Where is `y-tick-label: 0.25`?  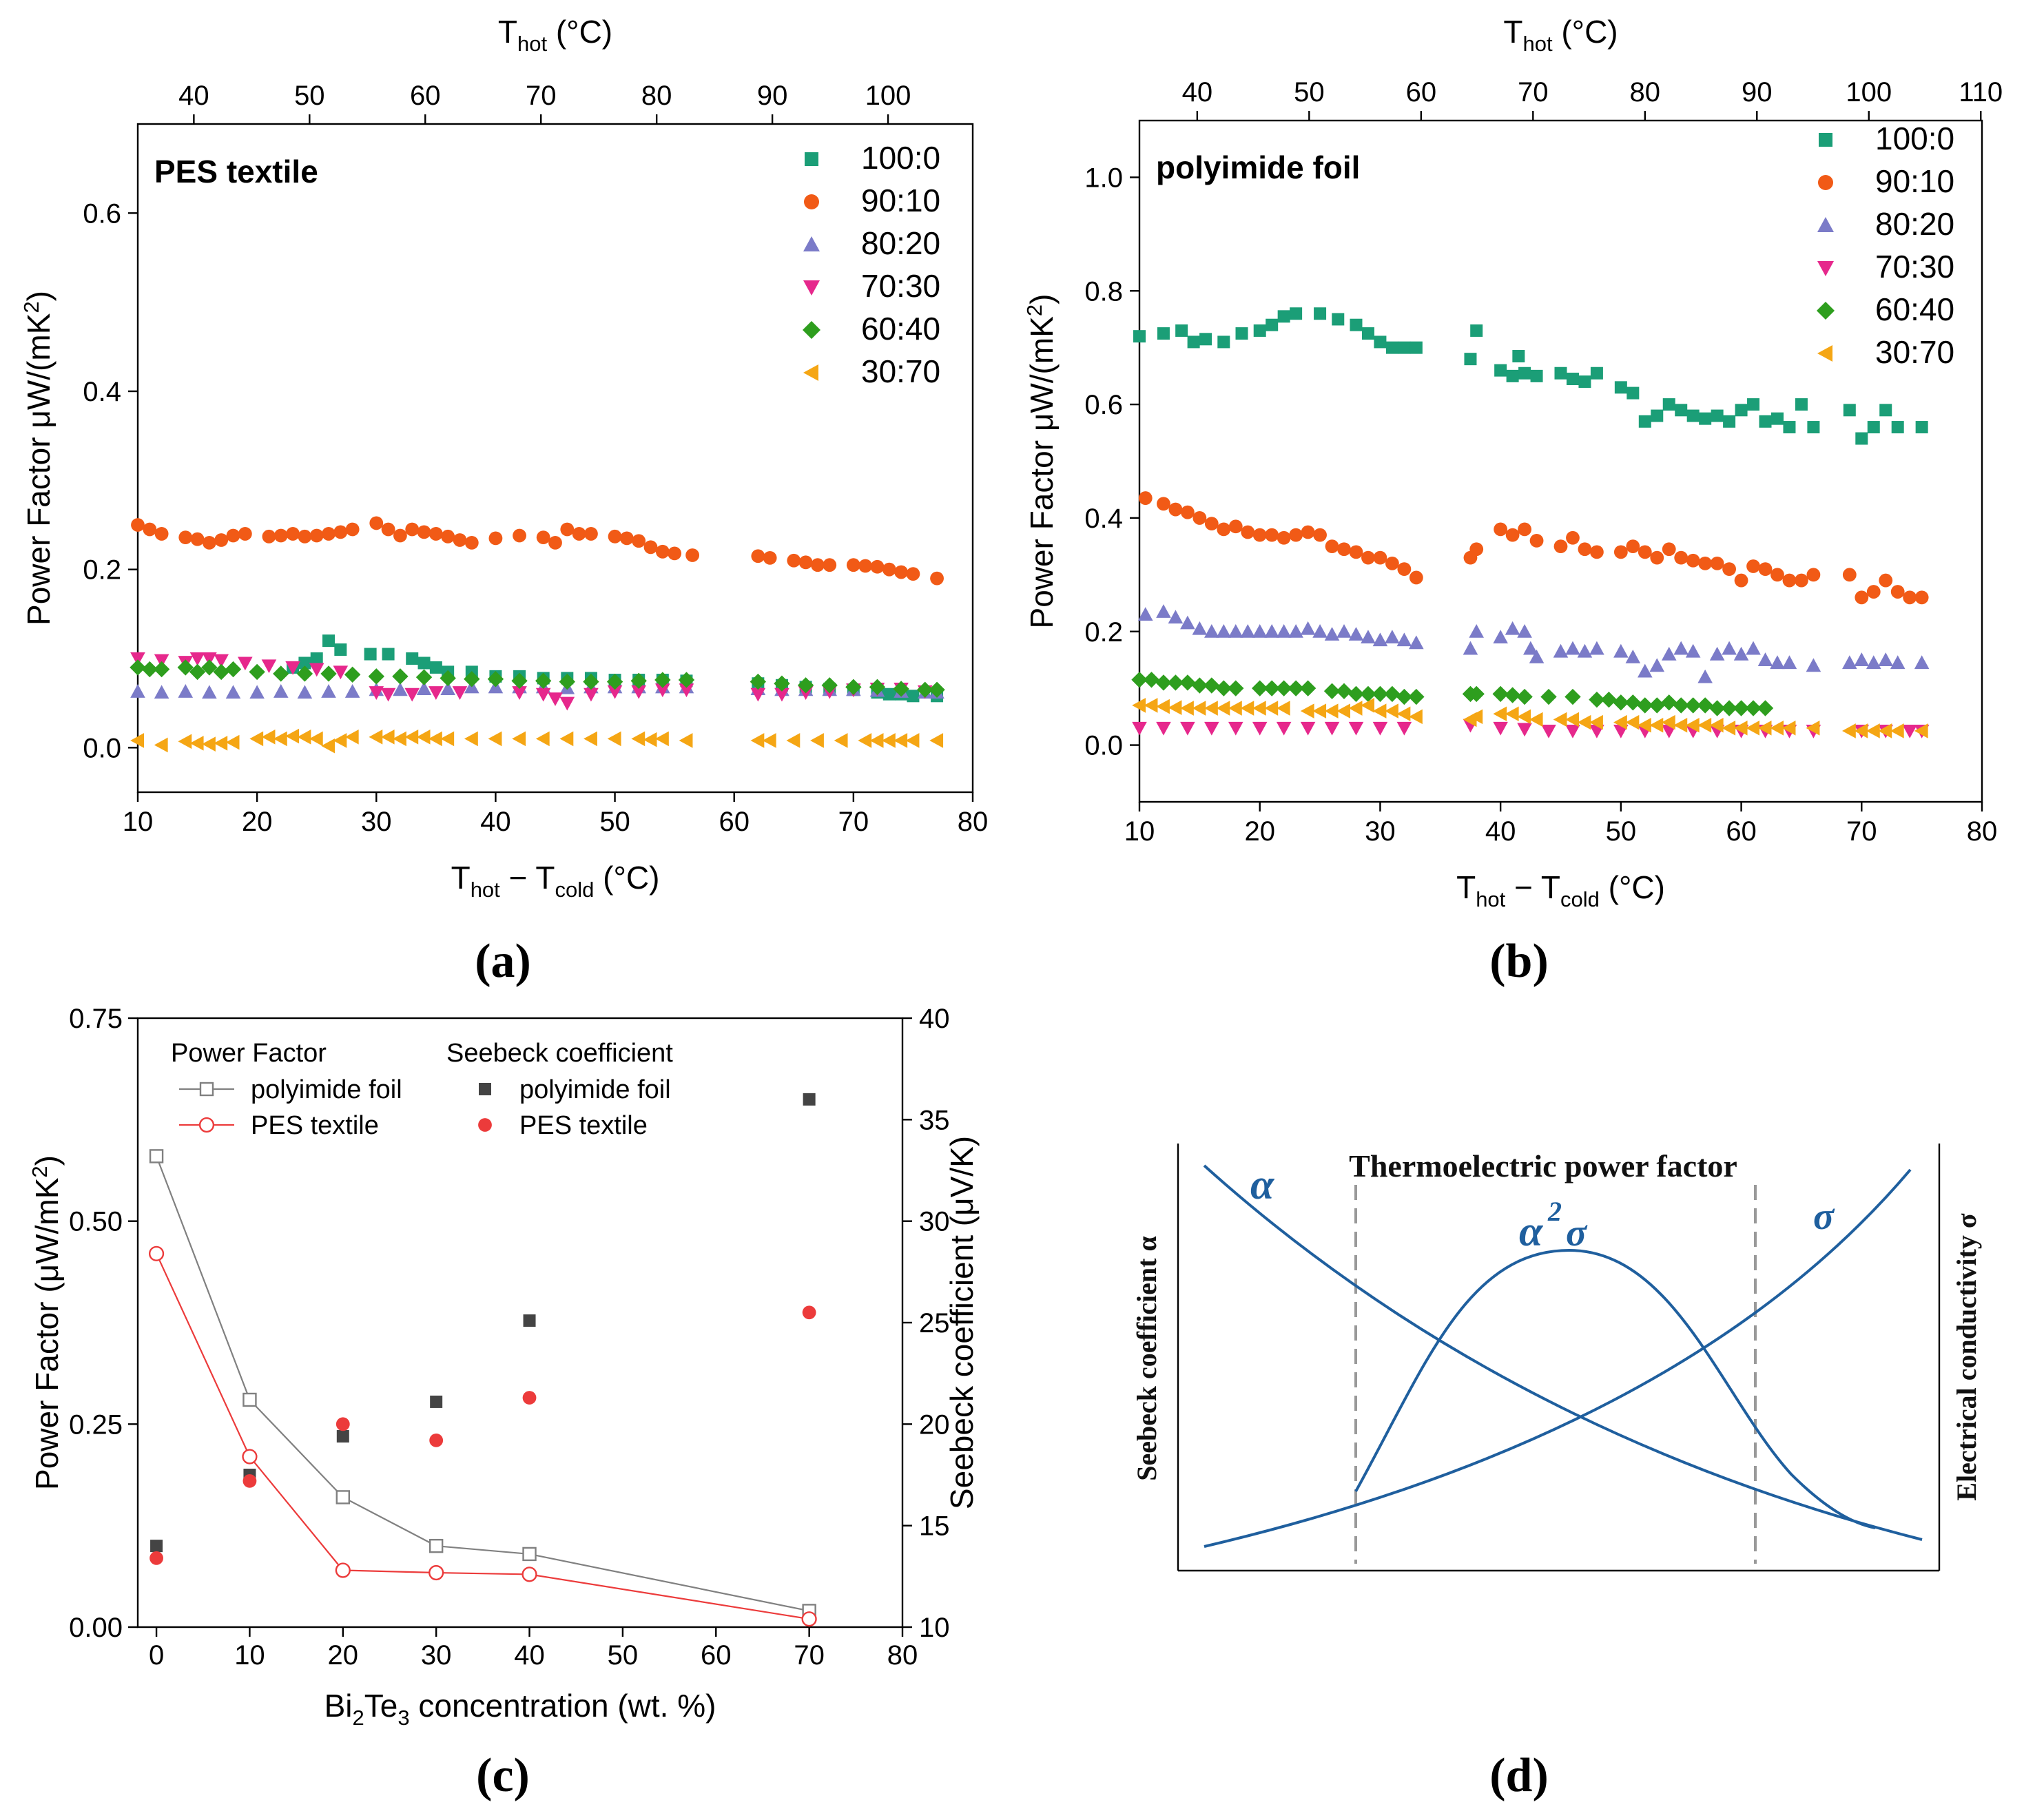
y-tick-label: 0.25 is located at coordinates (96, 1424).